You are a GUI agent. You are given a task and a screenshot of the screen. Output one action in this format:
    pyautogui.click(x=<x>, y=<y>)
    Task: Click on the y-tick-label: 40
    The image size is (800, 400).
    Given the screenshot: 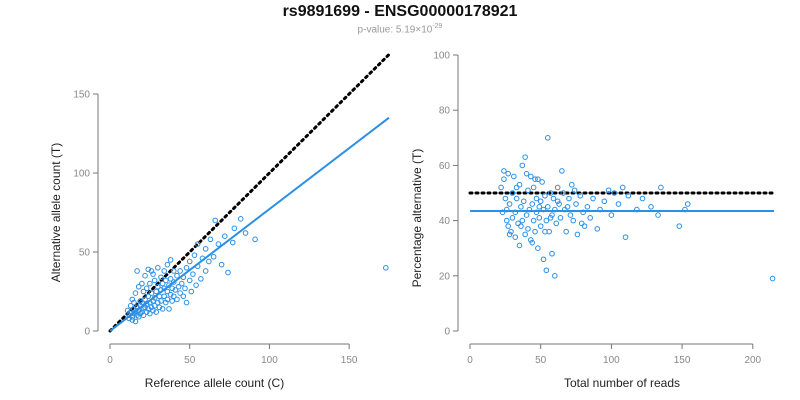 What is the action you would take?
    pyautogui.click(x=445, y=221)
    